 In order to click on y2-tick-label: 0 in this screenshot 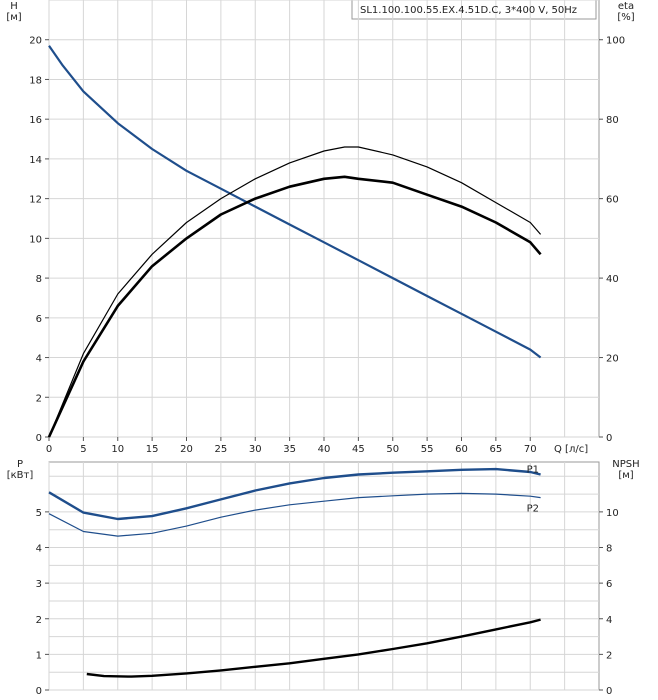, I will do `click(609, 438)`.